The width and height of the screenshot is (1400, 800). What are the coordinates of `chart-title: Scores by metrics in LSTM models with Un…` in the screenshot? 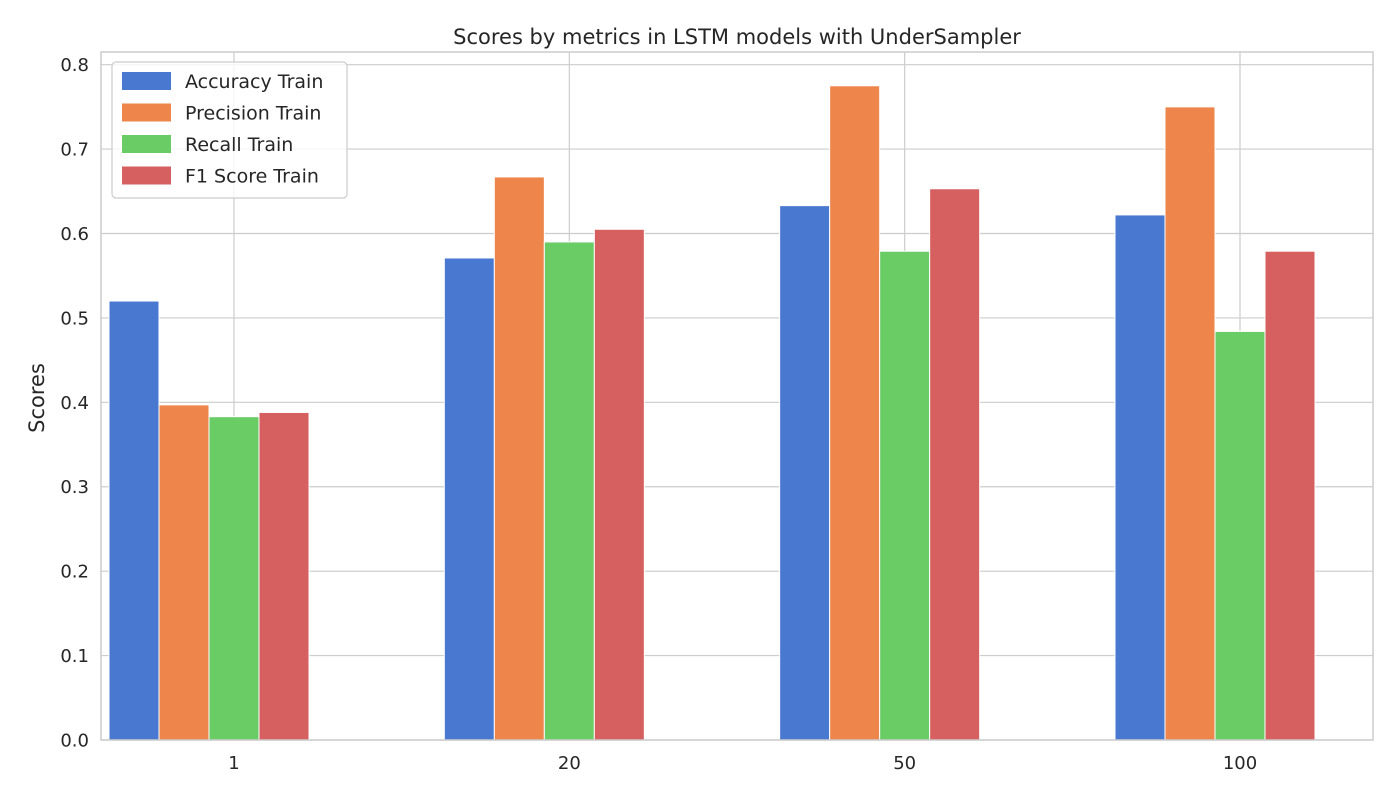 It's located at (737, 37).